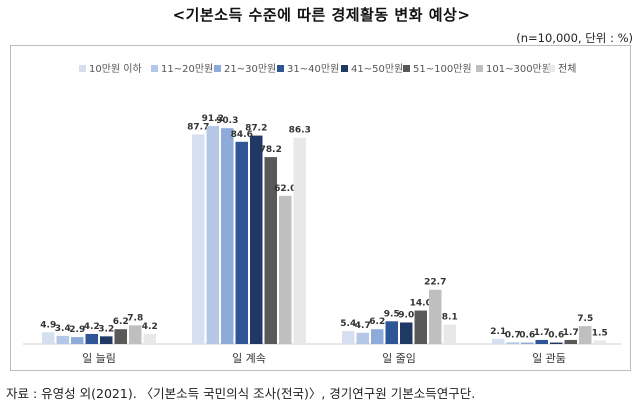  I want to click on data-label: 7.5, so click(585, 319).